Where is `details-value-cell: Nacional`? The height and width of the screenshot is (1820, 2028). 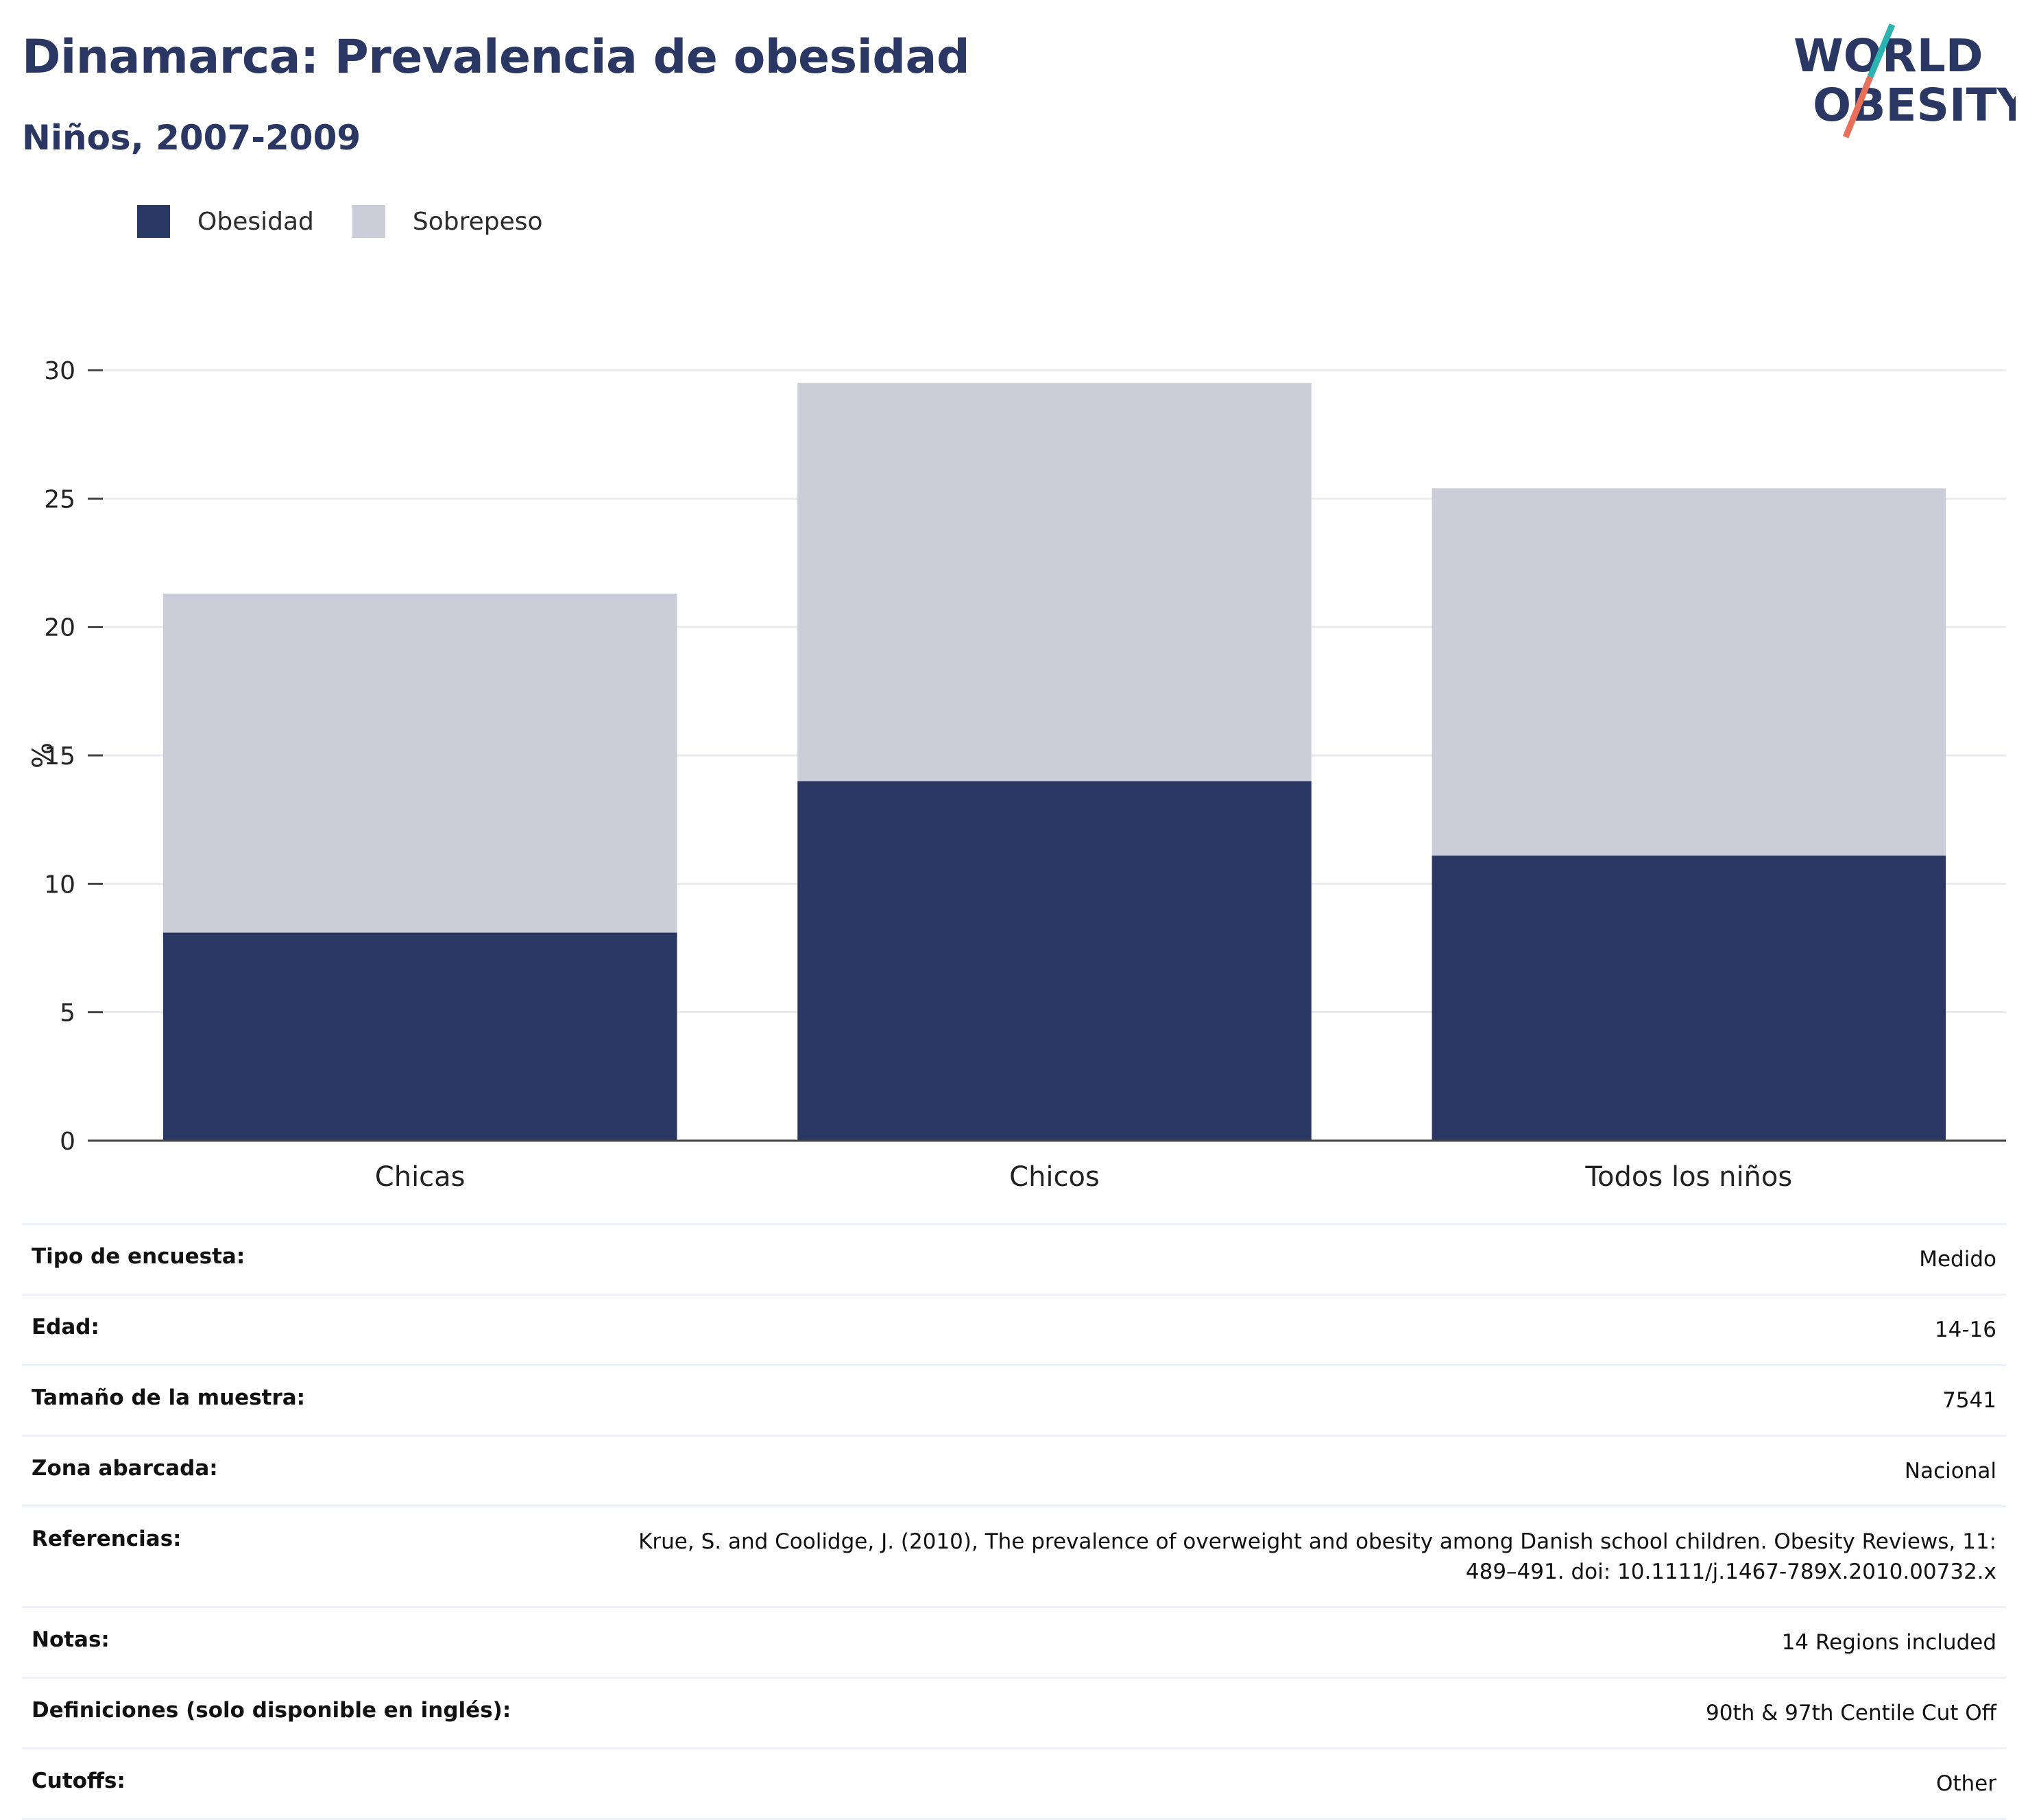 details-value-cell: Nacional is located at coordinates (1284, 1471).